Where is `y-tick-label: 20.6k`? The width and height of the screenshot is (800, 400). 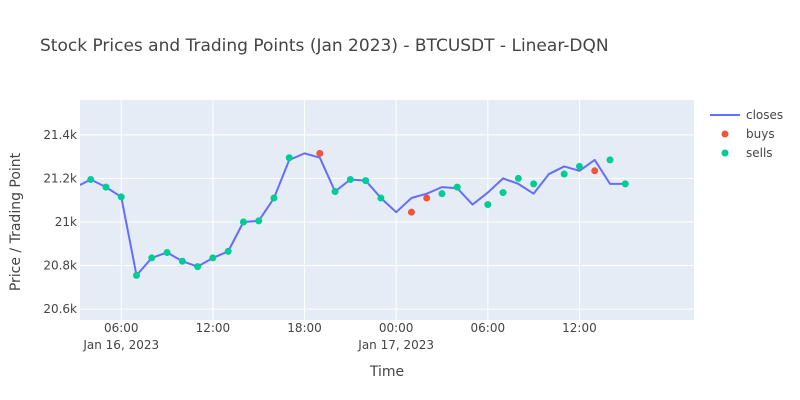
y-tick-label: 20.6k is located at coordinates (60, 309).